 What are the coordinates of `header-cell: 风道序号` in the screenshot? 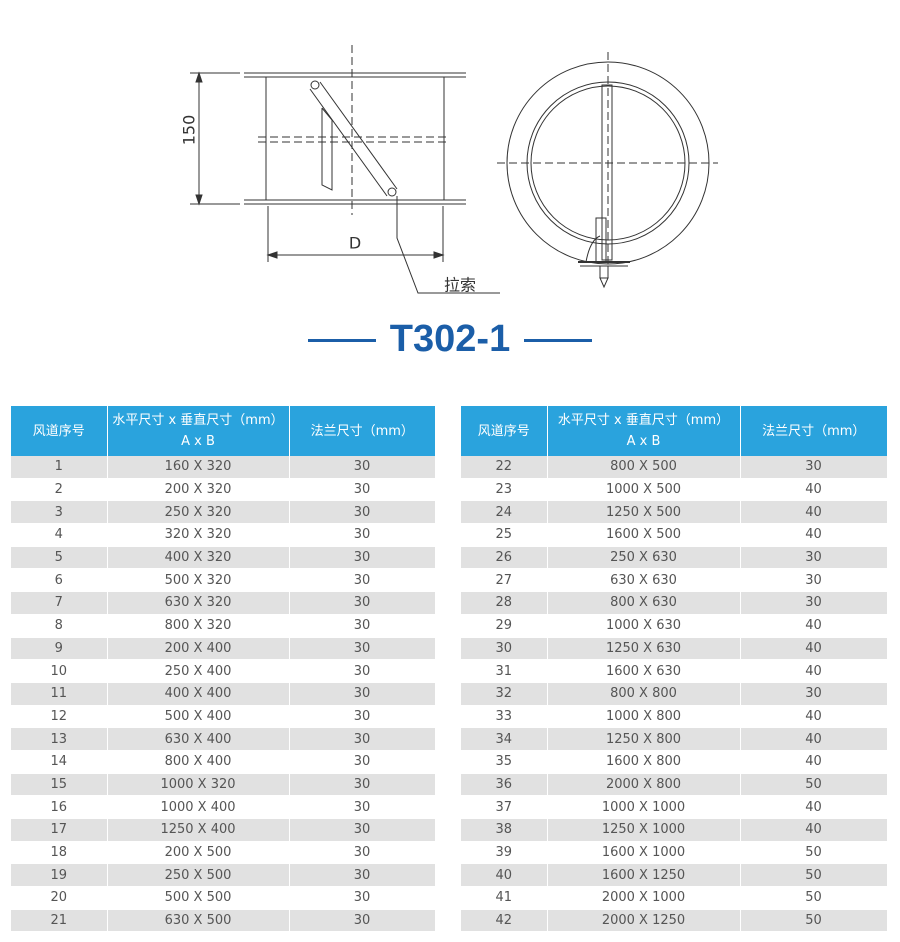 It's located at (504, 431).